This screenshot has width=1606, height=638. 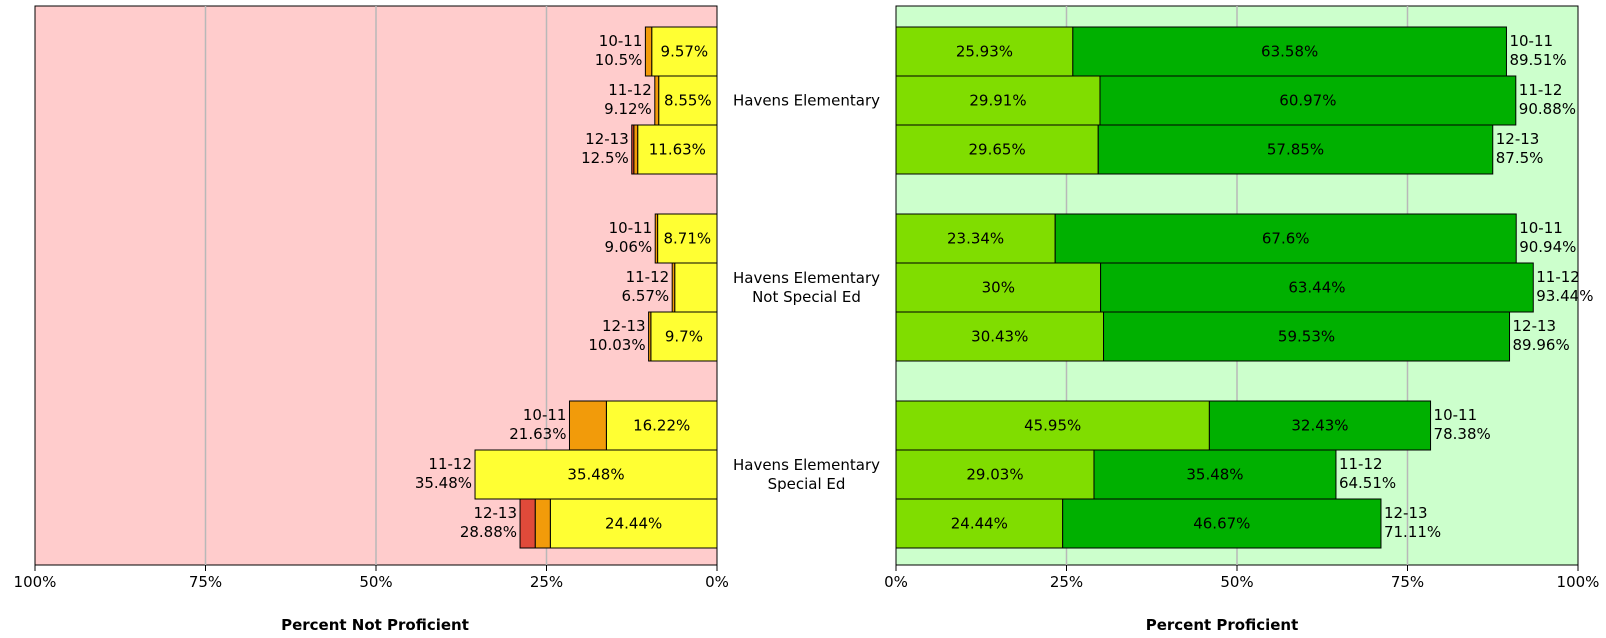 I want to click on bar-value-label: 30%, so click(x=998, y=288).